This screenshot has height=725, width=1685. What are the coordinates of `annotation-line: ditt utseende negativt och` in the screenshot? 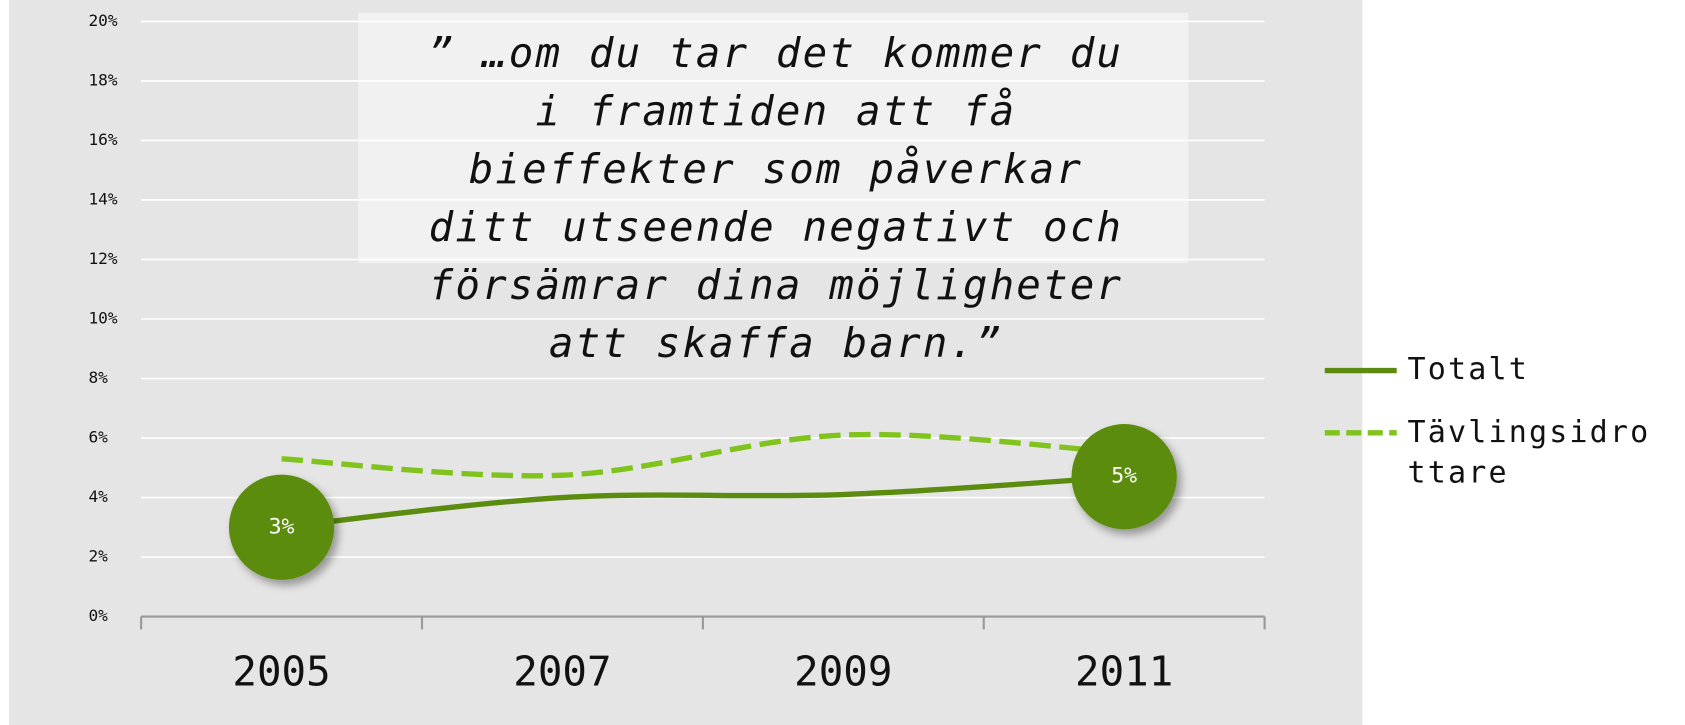 It's located at (776, 227).